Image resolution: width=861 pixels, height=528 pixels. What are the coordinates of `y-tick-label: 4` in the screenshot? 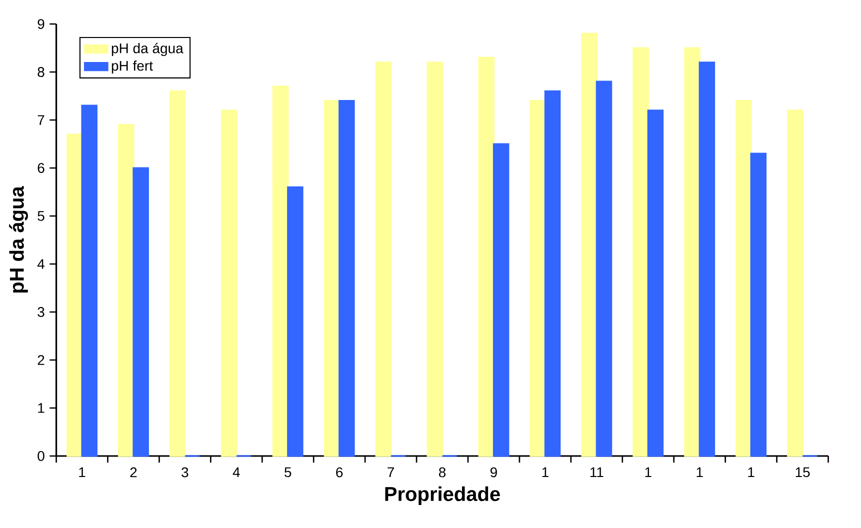 It's located at (40, 264).